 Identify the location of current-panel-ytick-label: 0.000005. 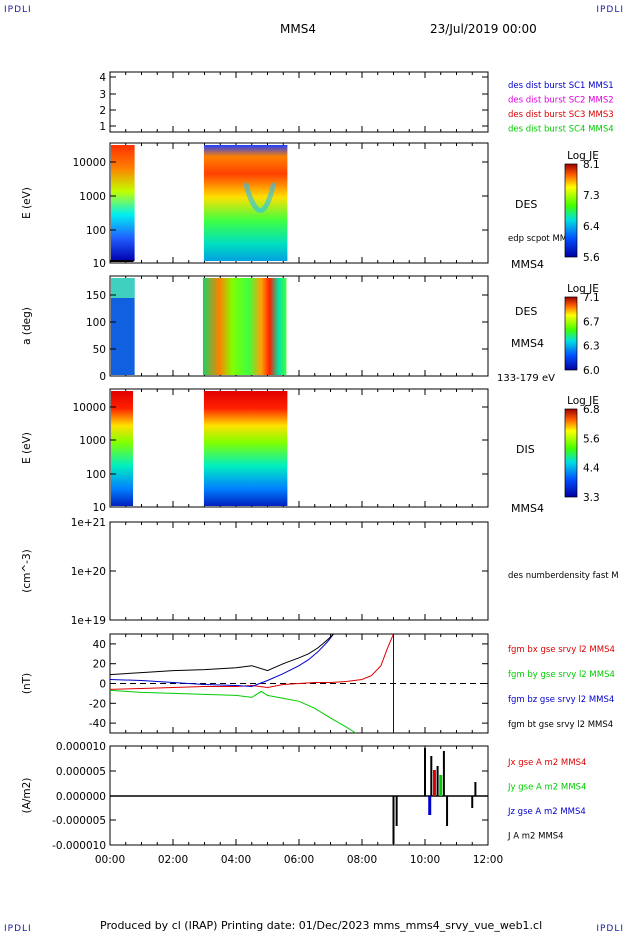
(81, 772).